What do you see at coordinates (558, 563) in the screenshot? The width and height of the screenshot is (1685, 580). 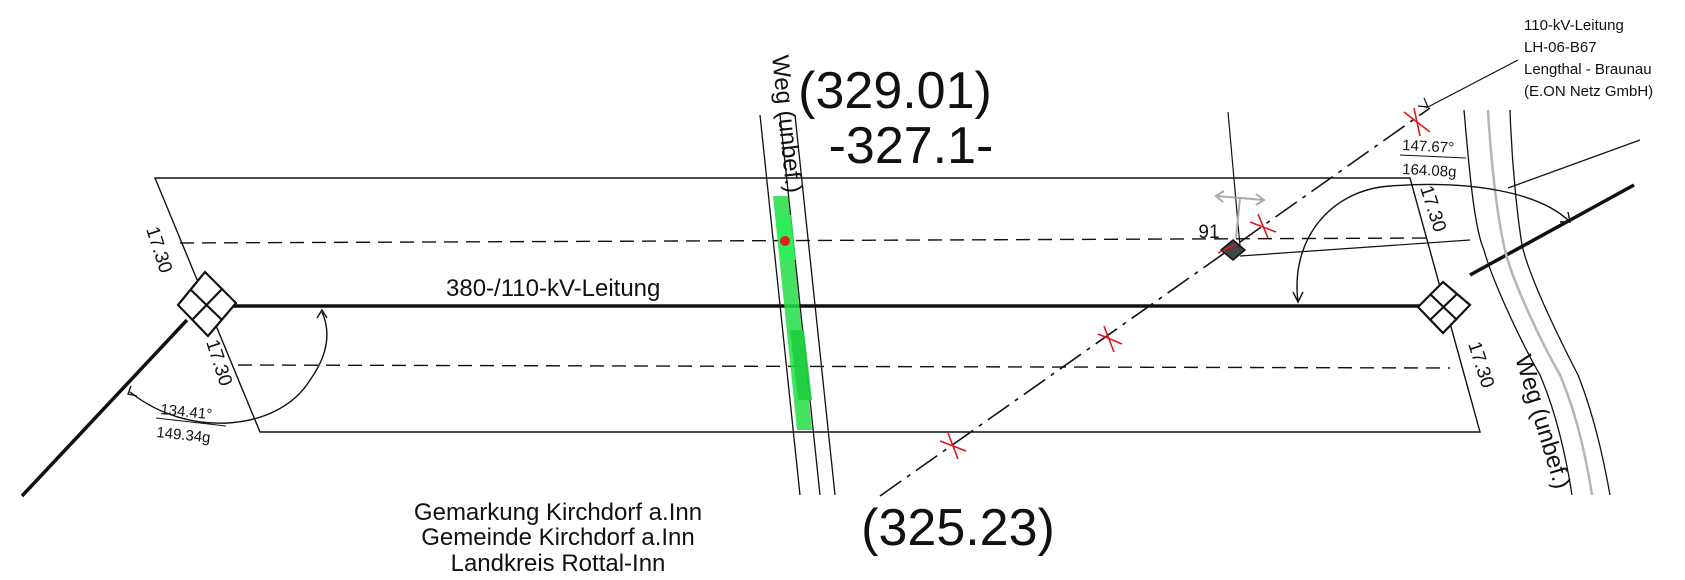 I see `landkreis-text: Landkreis Rottal-Inn` at bounding box center [558, 563].